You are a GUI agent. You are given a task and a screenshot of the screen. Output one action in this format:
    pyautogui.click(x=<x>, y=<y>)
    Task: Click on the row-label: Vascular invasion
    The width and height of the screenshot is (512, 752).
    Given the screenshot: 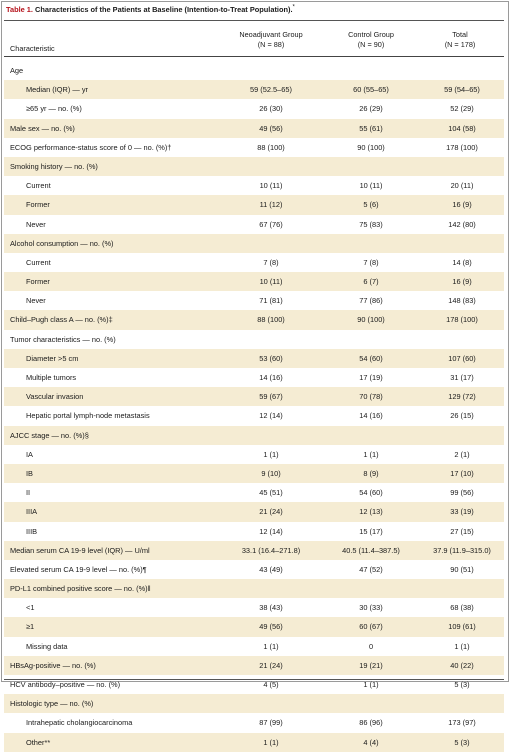 What is the action you would take?
    pyautogui.click(x=55, y=397)
    